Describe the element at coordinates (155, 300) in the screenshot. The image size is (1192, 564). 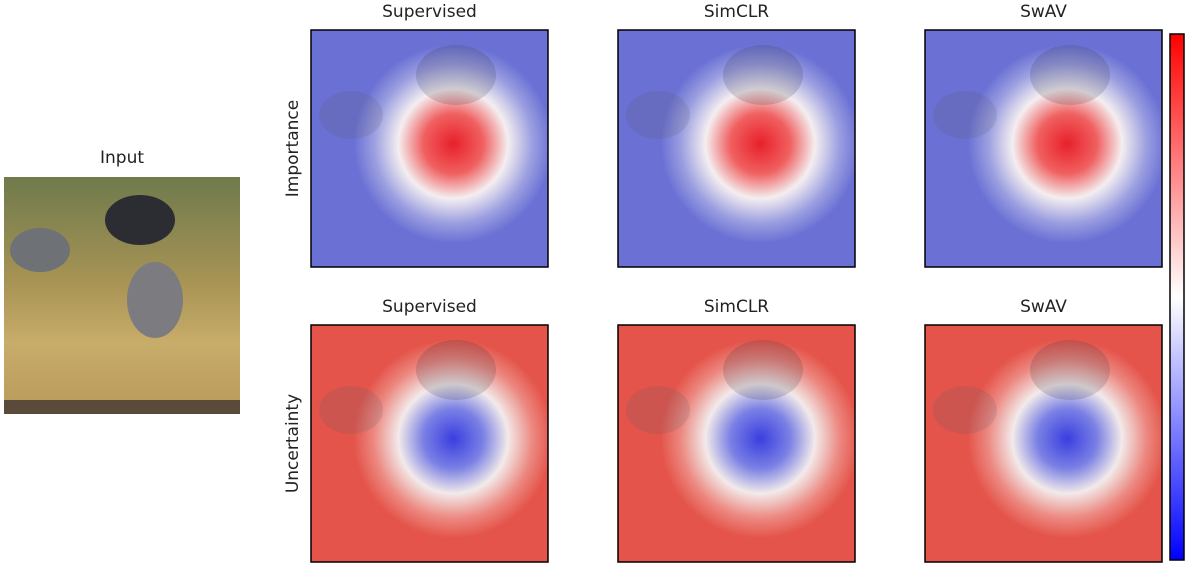
I see `elephant-front` at that location.